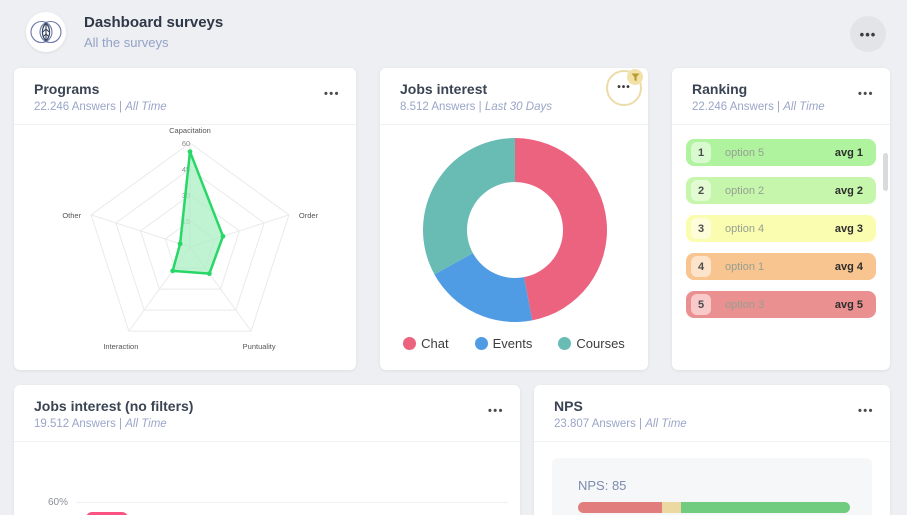  Describe the element at coordinates (114, 406) in the screenshot. I see `card-title: Jobs interest (no filters)` at that location.